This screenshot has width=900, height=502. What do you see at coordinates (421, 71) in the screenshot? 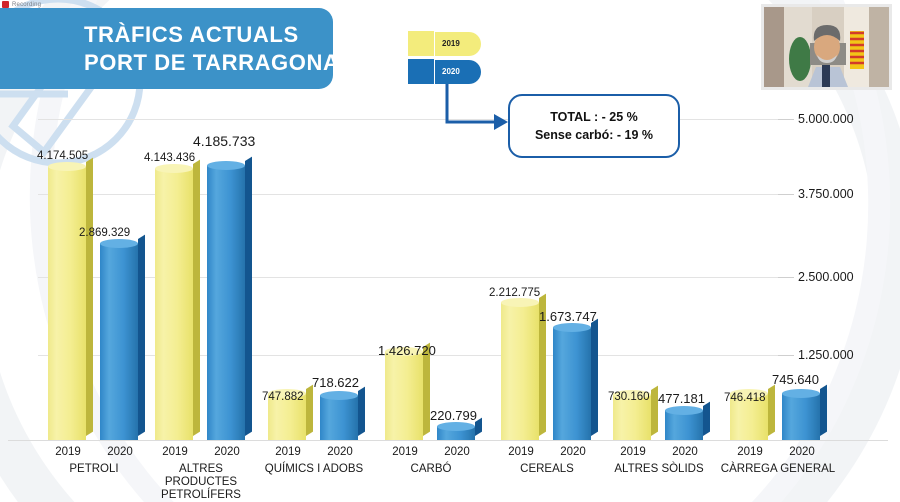
I see `legend-swatch-2020-icon` at bounding box center [421, 71].